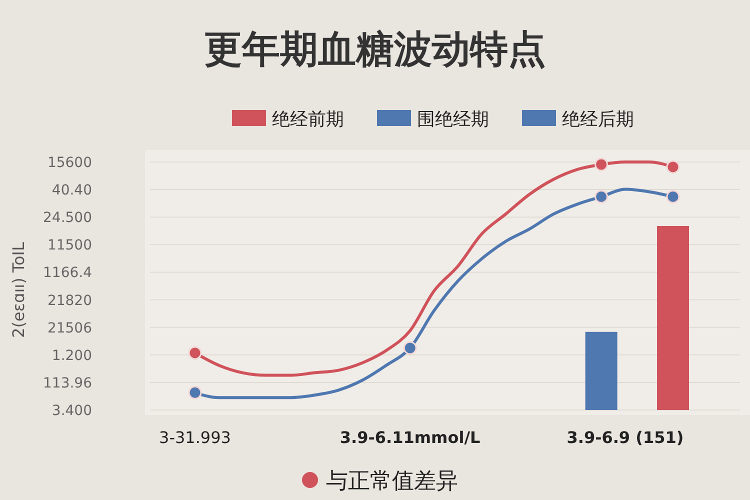  I want to click on chart-title: 更年期血糖波动特点, so click(375, 49).